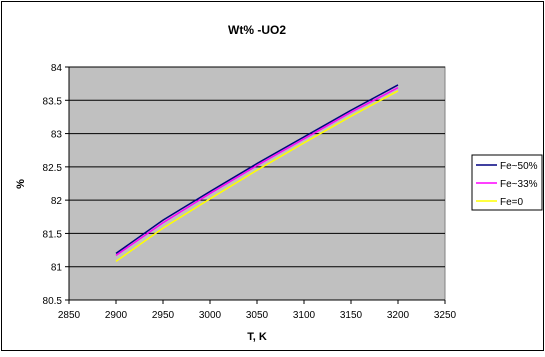 The image size is (545, 357). I want to click on legend-label-fe-50: Fe~50%, so click(519, 166).